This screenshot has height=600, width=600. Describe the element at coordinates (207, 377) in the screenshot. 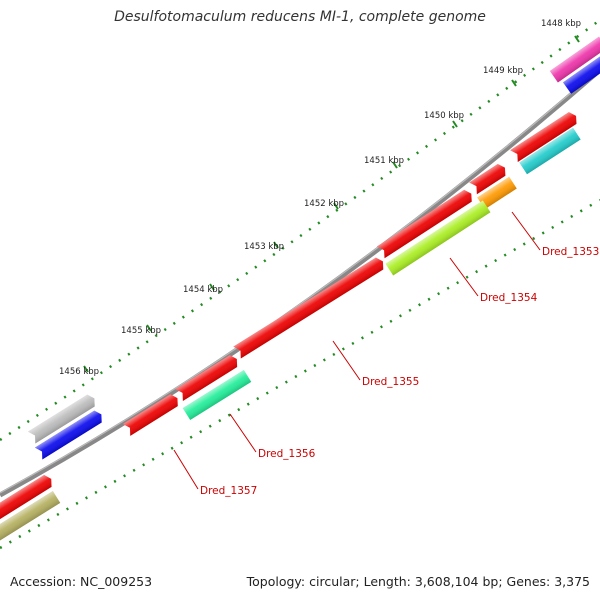

I see `gene-red-d` at that location.